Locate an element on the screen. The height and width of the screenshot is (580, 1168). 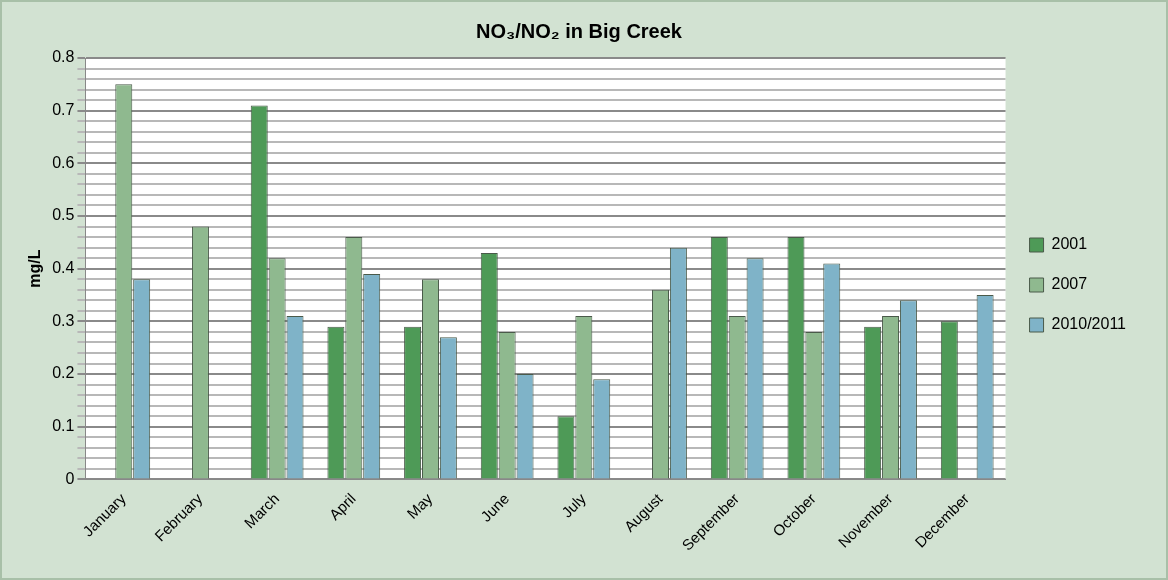
x-tick-label: July is located at coordinates (573, 505).